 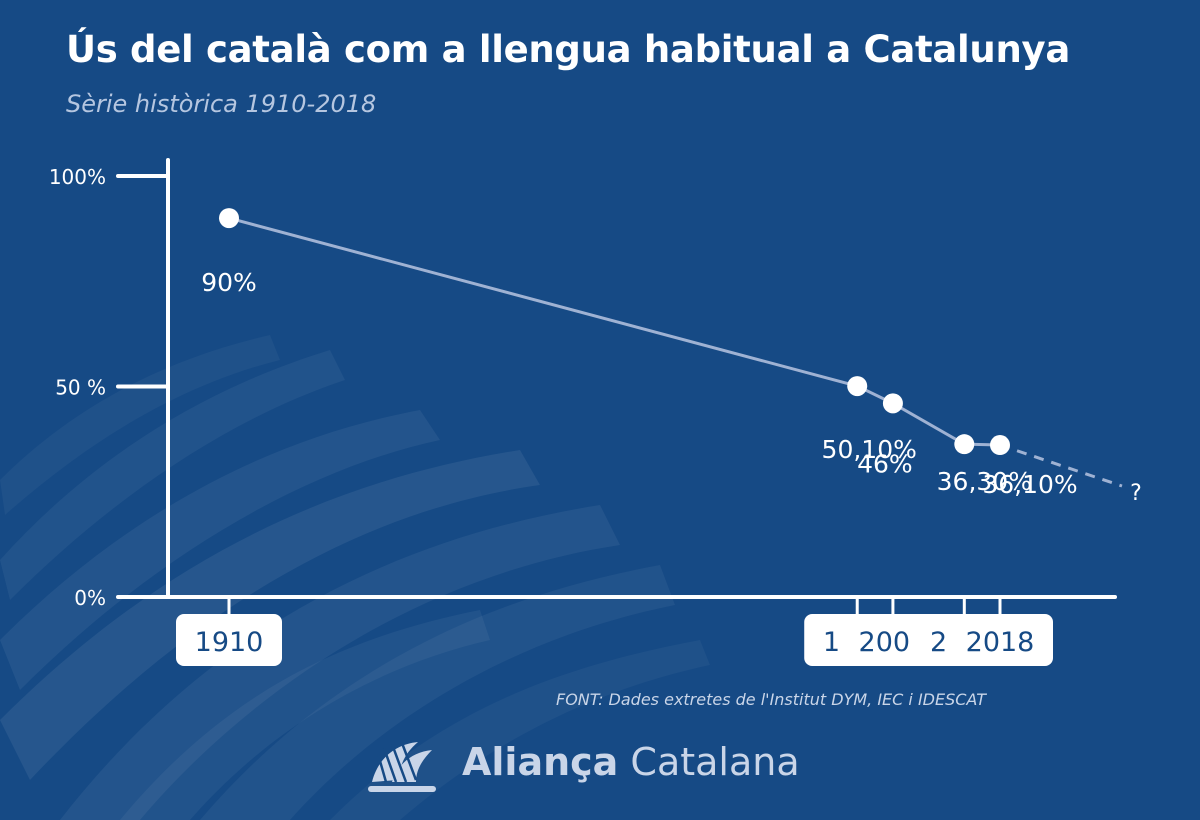 I want to click on projection-label: ?, so click(x=1136, y=493).